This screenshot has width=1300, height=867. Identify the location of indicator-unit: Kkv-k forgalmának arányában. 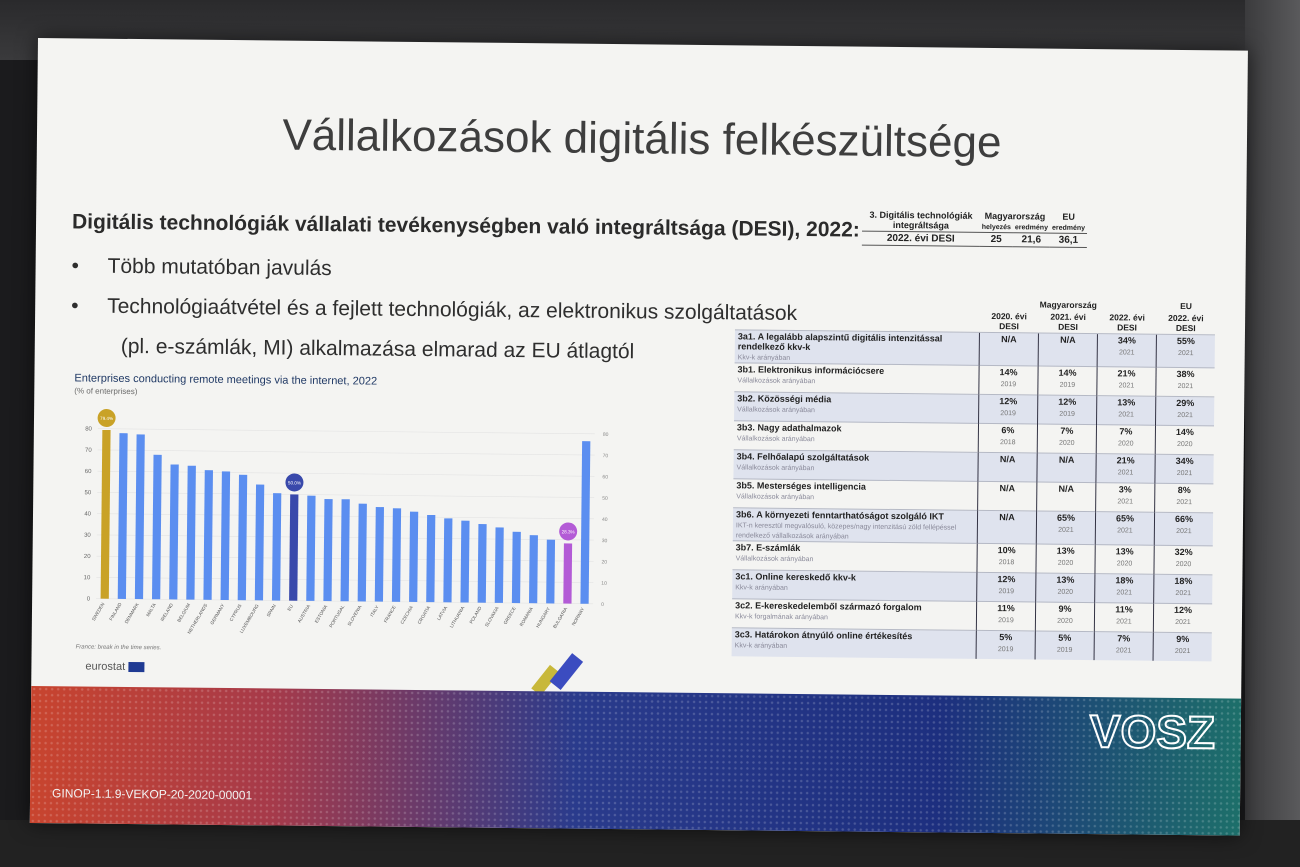
(781, 617).